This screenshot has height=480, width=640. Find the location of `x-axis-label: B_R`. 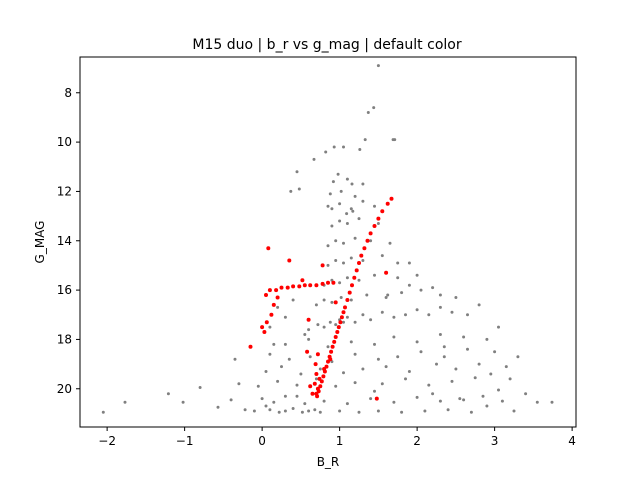

x-axis-label: B_R is located at coordinates (328, 462).